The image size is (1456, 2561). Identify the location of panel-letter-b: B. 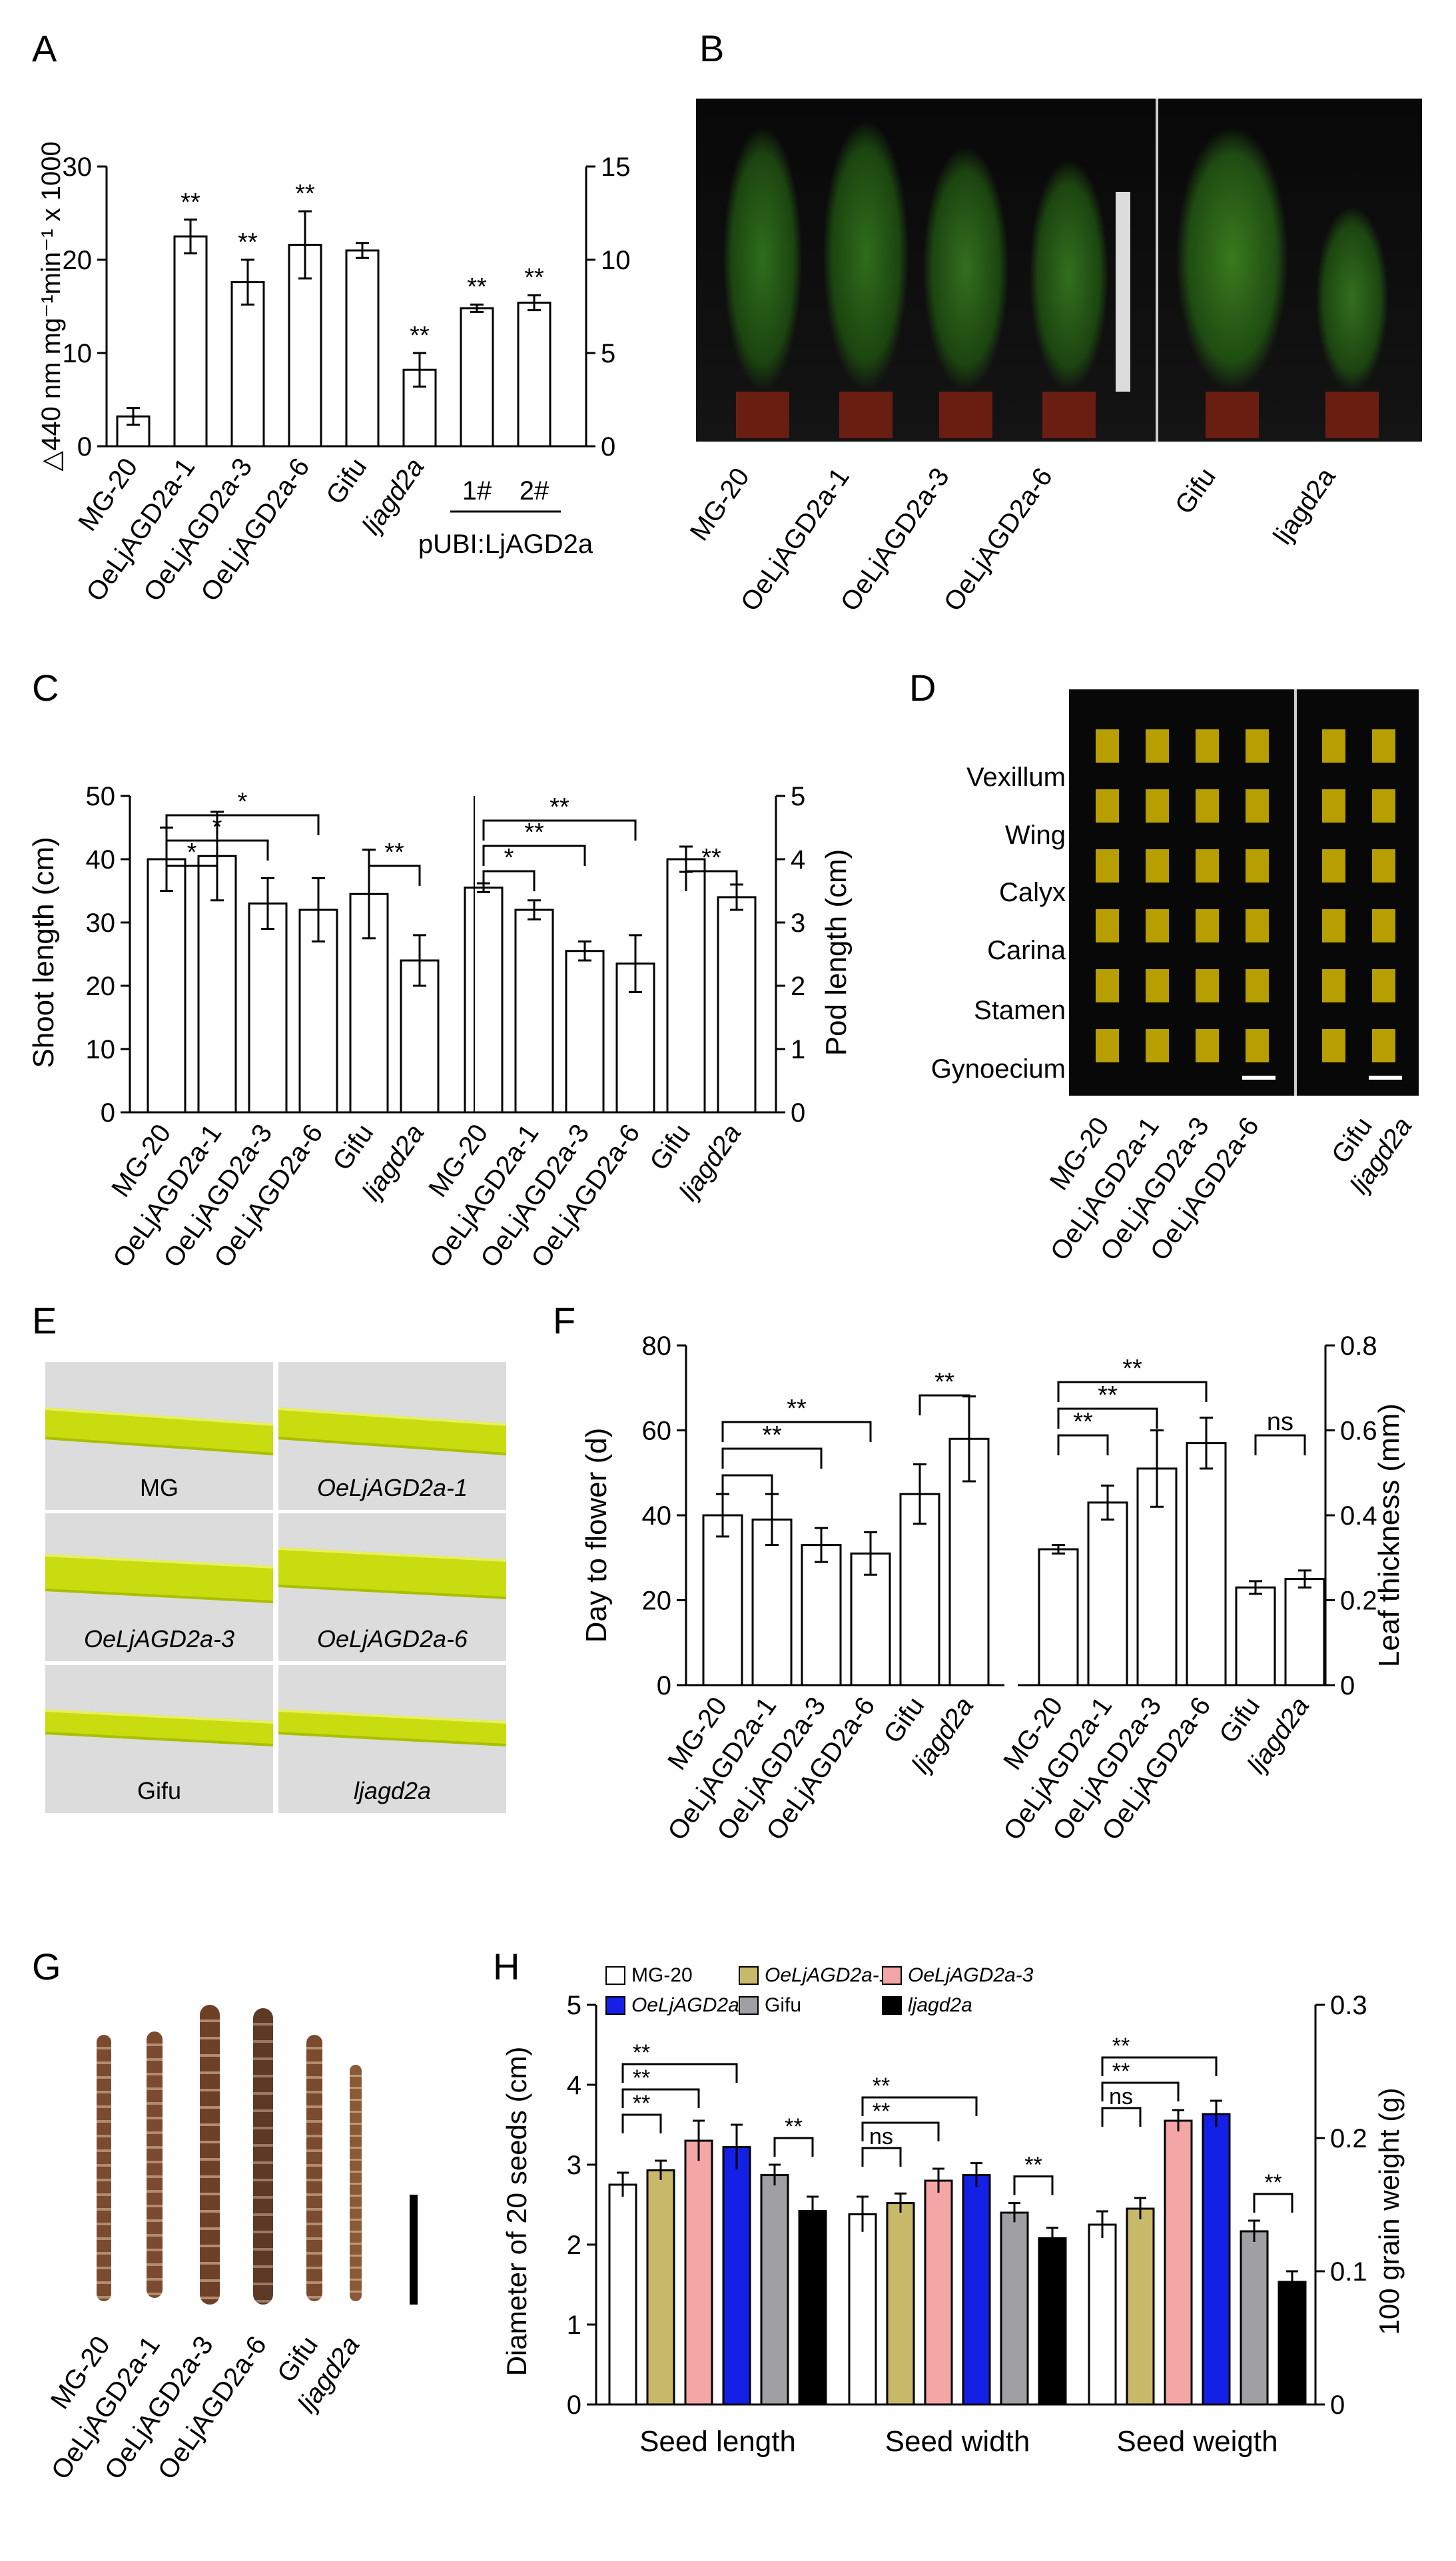
(712, 48).